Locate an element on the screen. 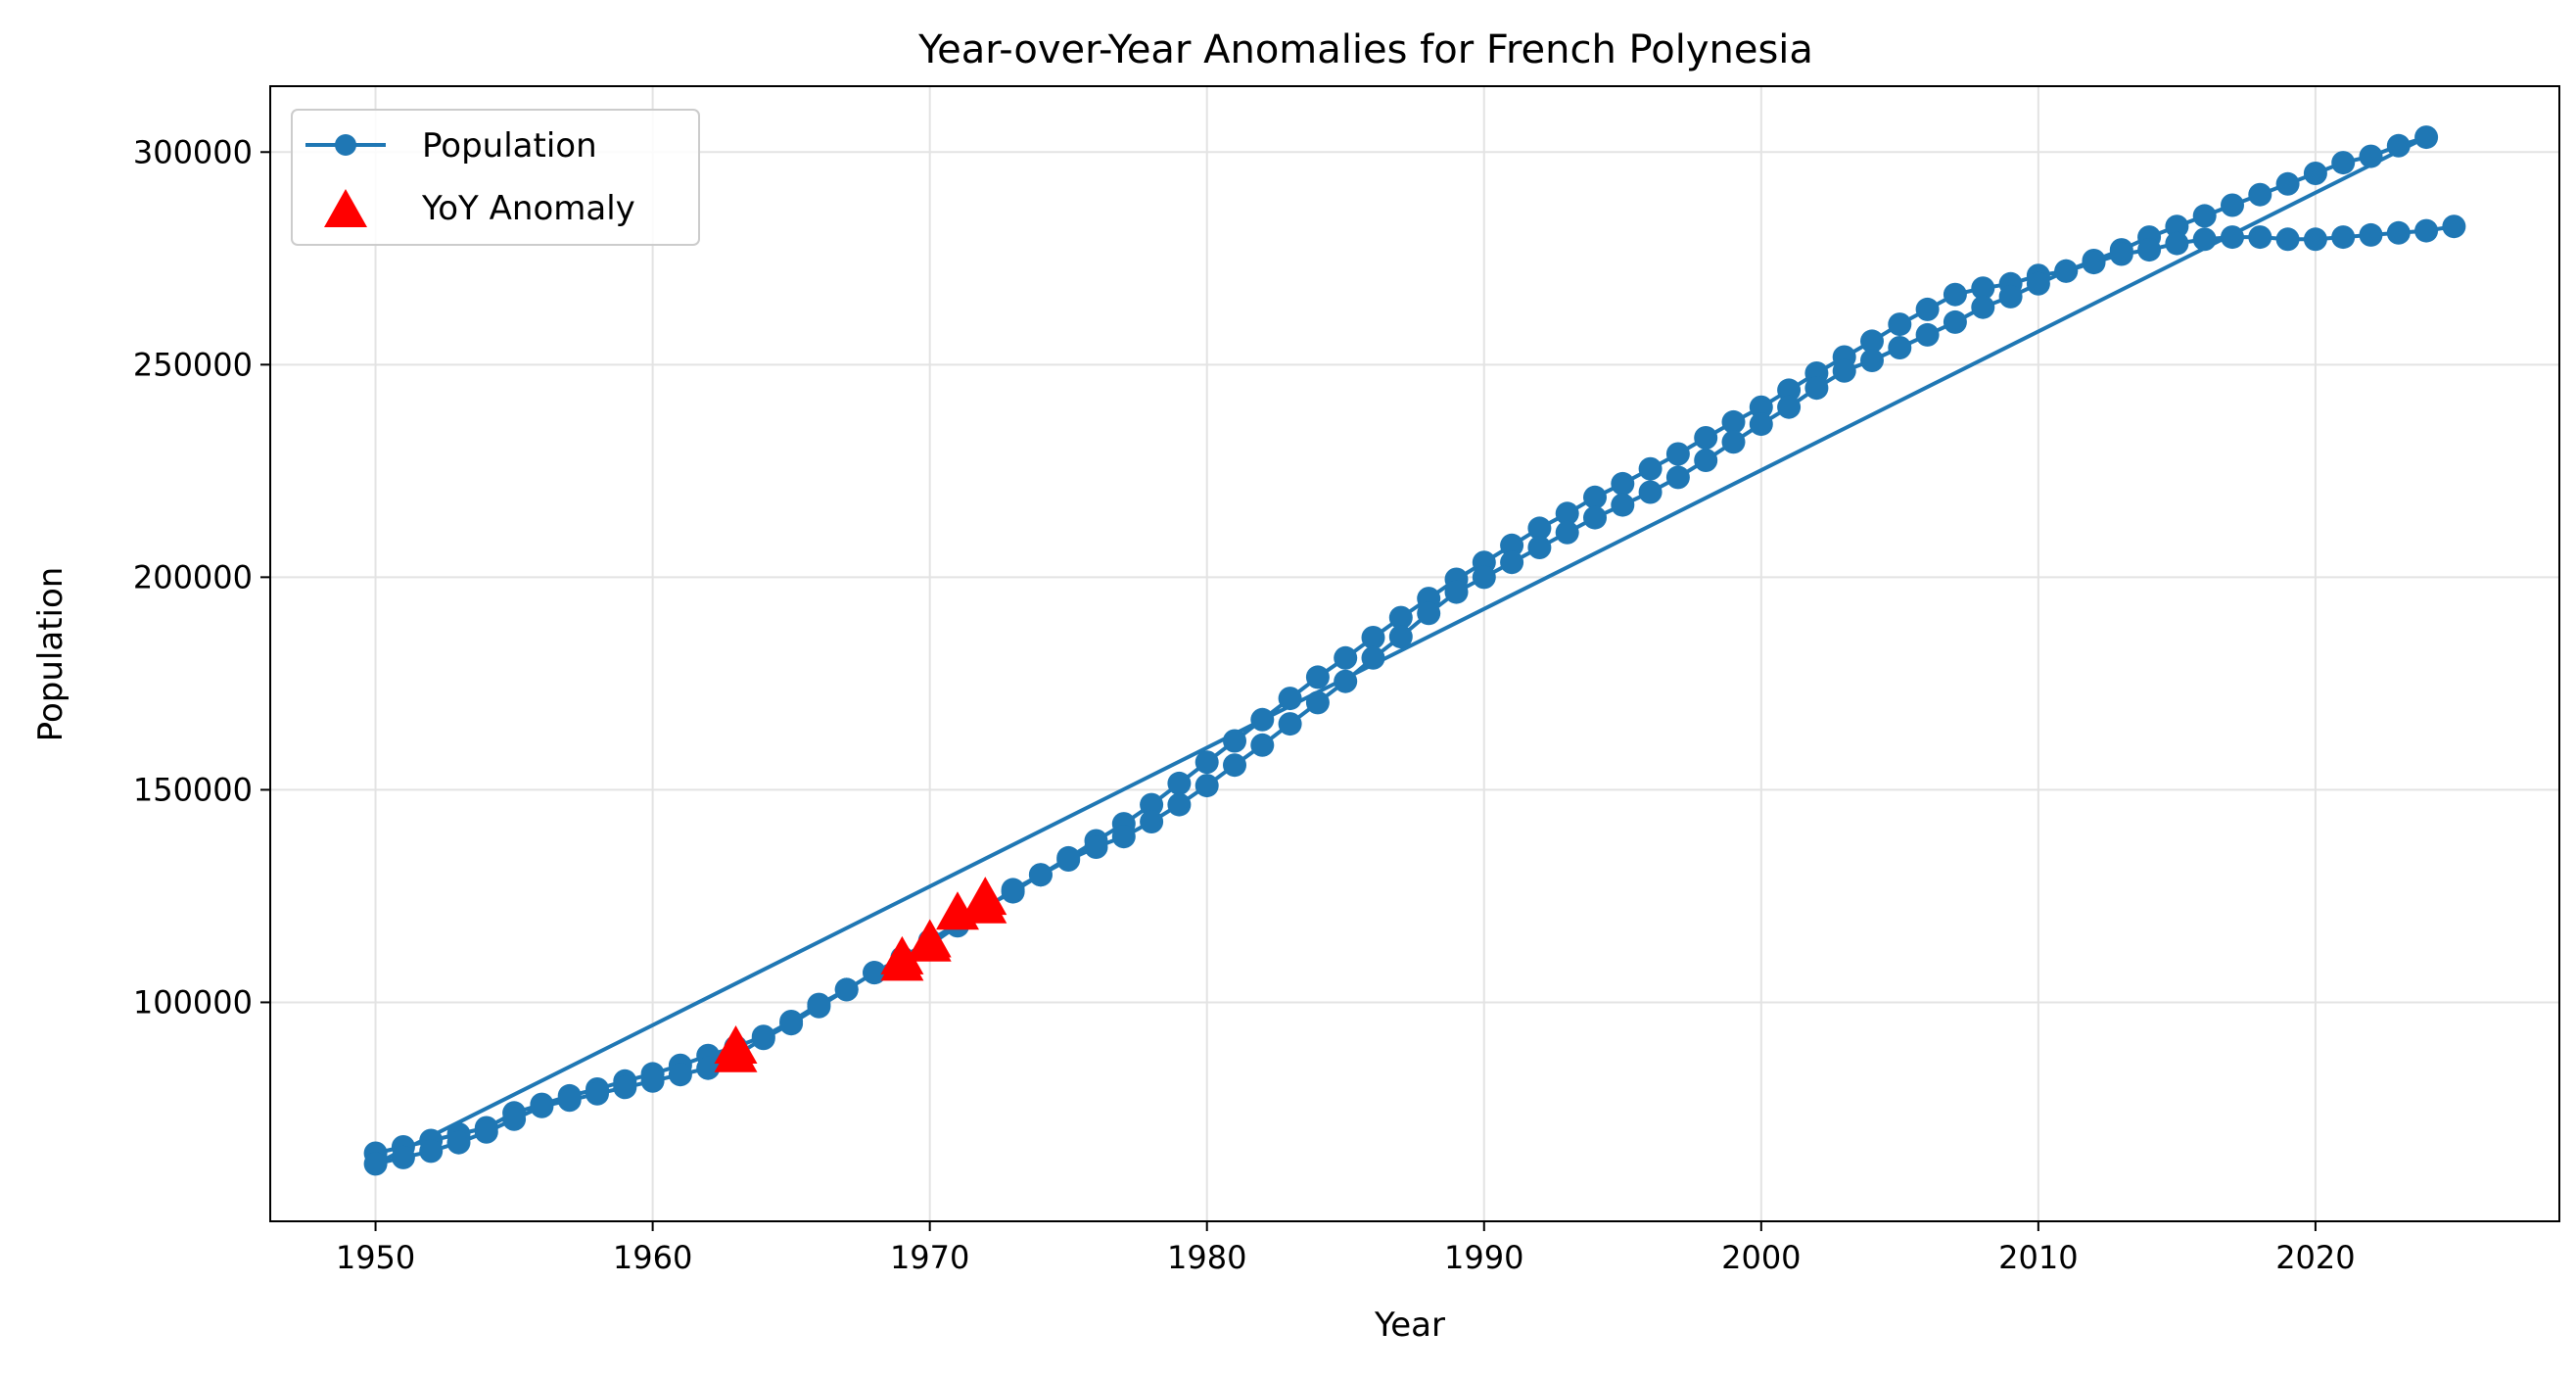 The image size is (2576, 1378). legend-label-population: Population is located at coordinates (509, 146).